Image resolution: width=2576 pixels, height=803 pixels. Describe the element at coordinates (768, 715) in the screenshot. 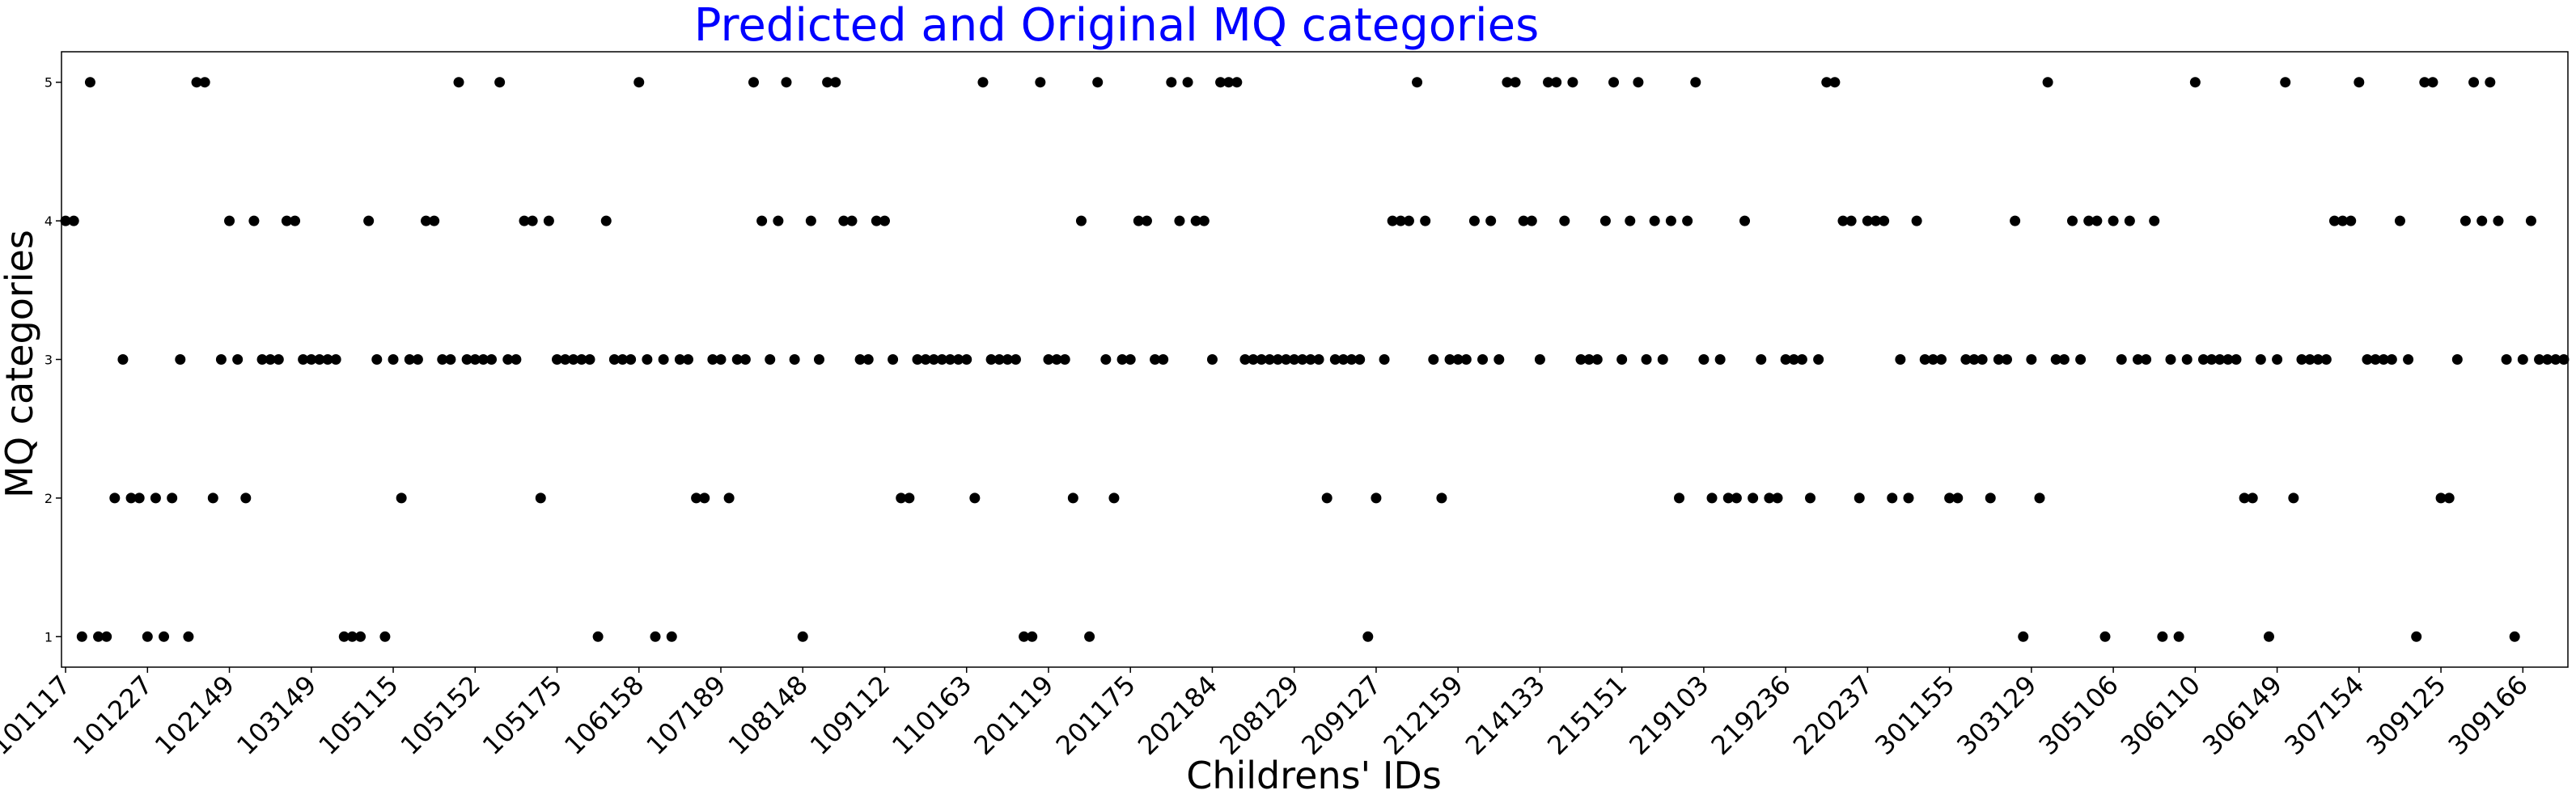

I see `x-tick-label: 108148` at that location.